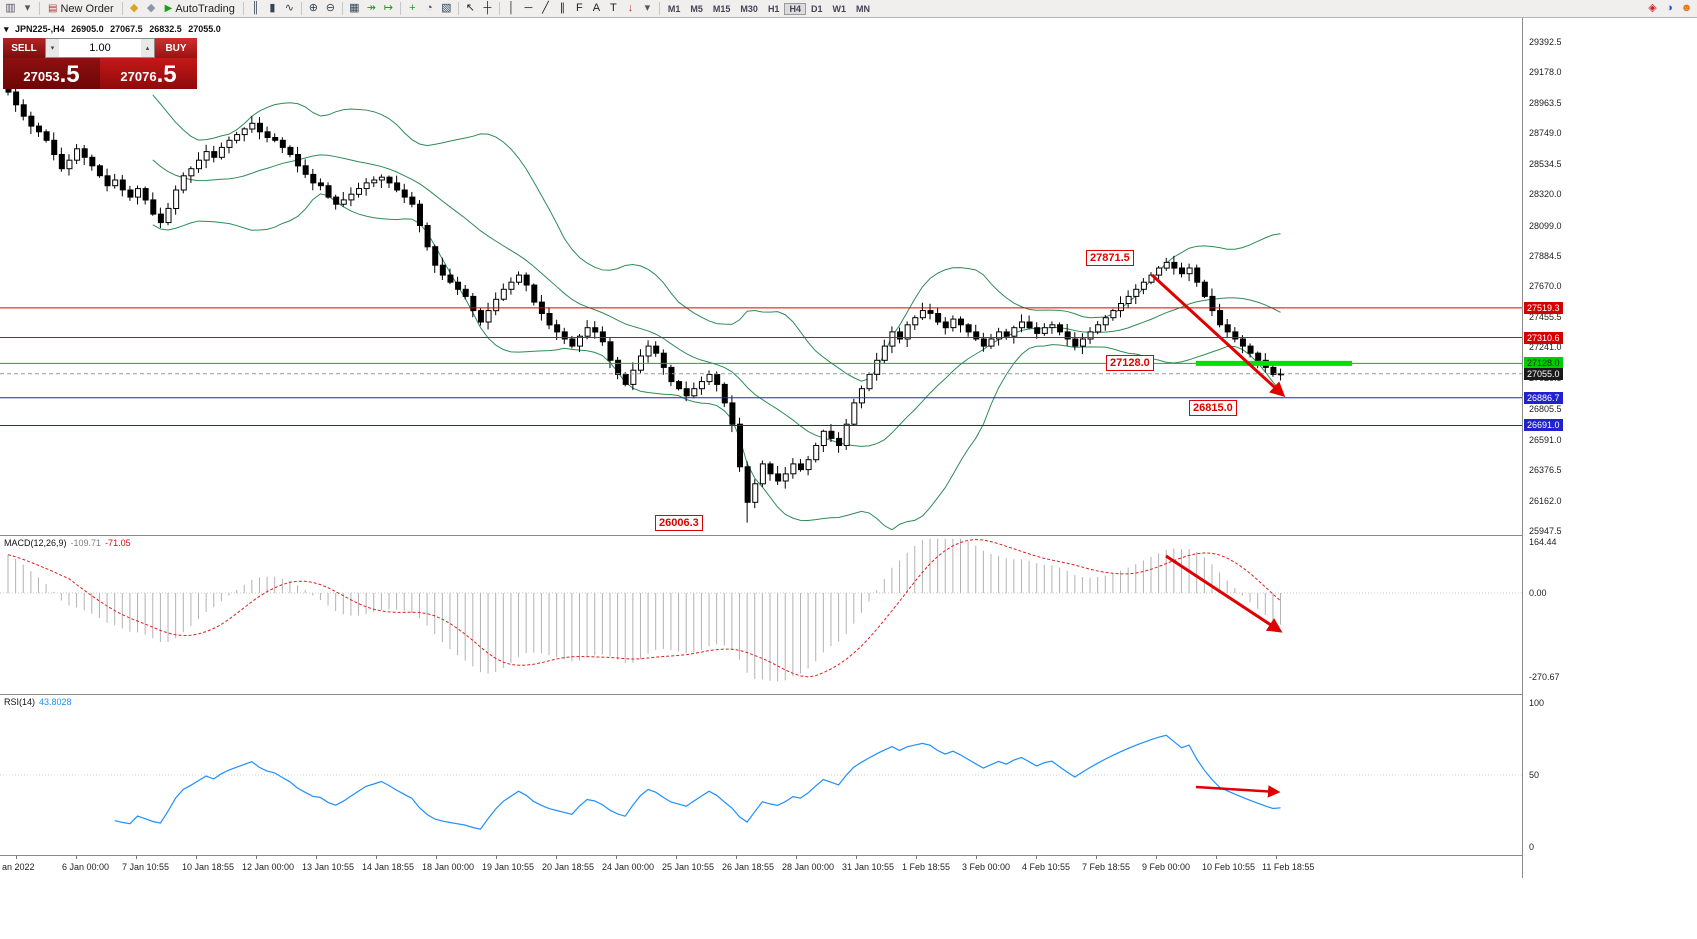 The height and width of the screenshot is (939, 1697). Describe the element at coordinates (289, 8) in the screenshot. I see `line-chart-mode-icon: ∿` at that location.